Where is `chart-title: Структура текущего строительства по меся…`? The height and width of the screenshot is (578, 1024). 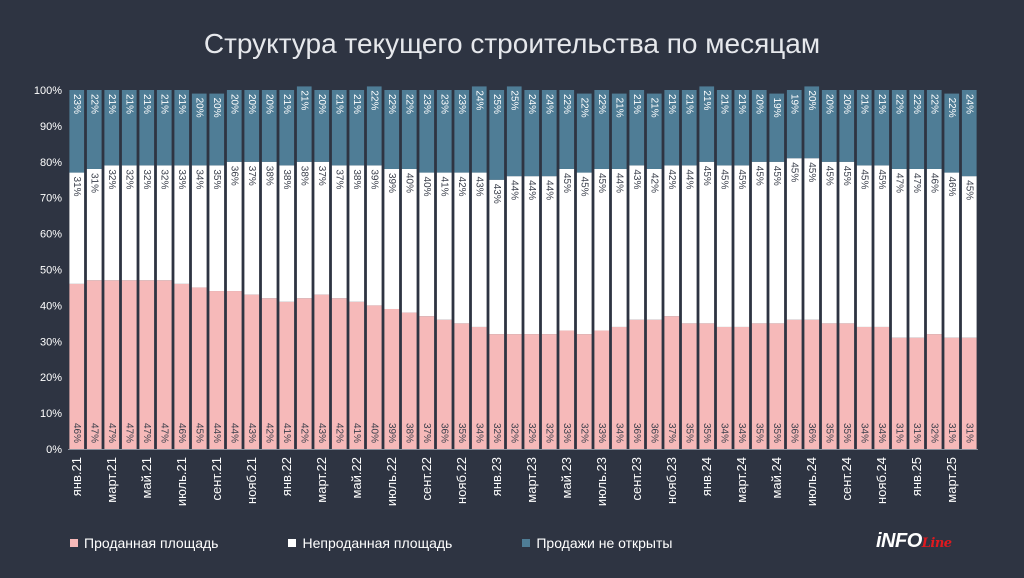
chart-title: Структура текущего строительства по меся… is located at coordinates (512, 43).